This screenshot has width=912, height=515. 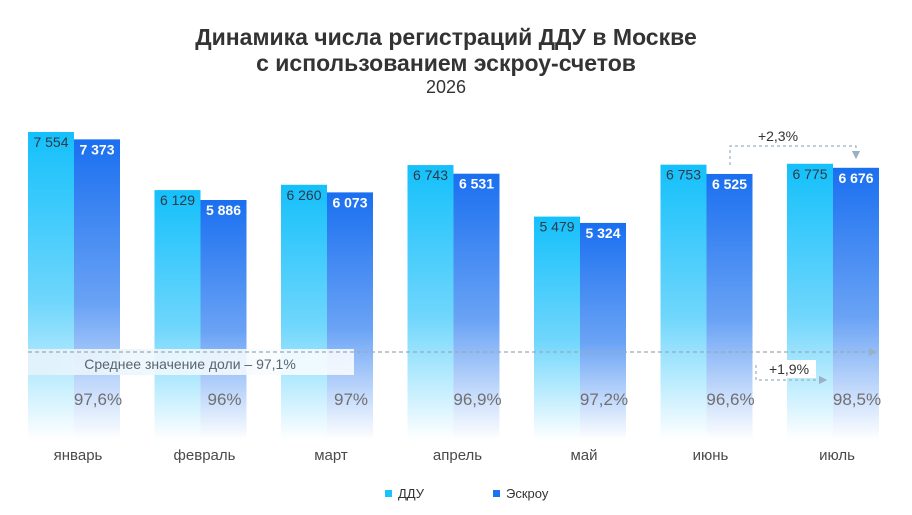 I want to click on share-label-5: 97,2%, so click(x=604, y=399).